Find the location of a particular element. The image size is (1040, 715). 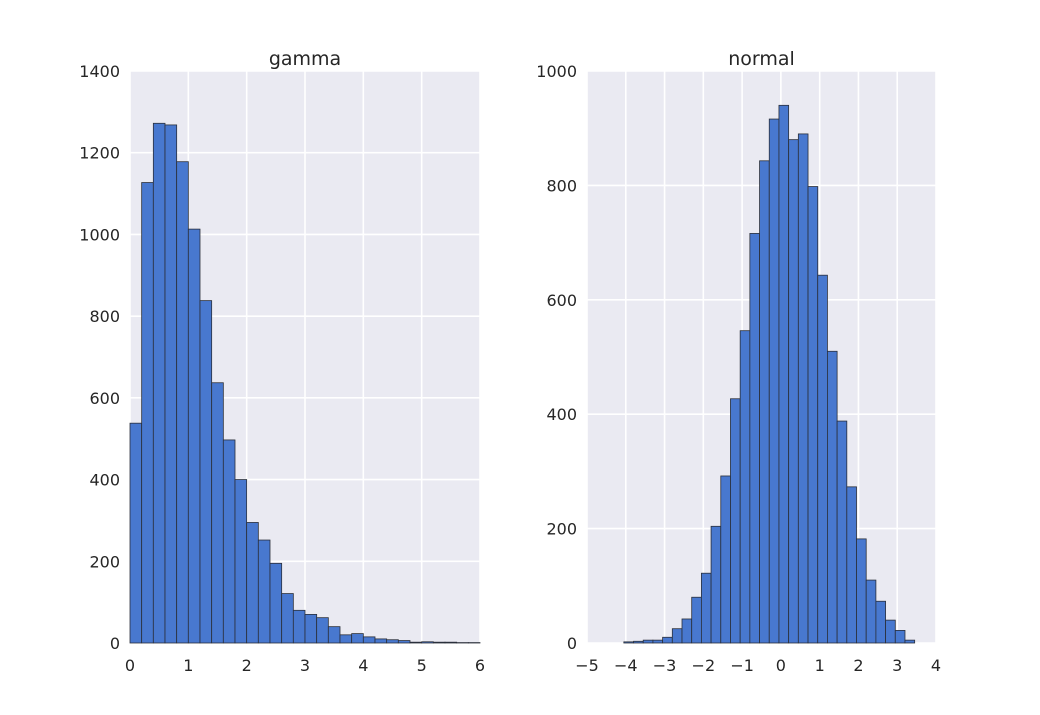

normal-y-tick-label: 400 is located at coordinates (561, 414).